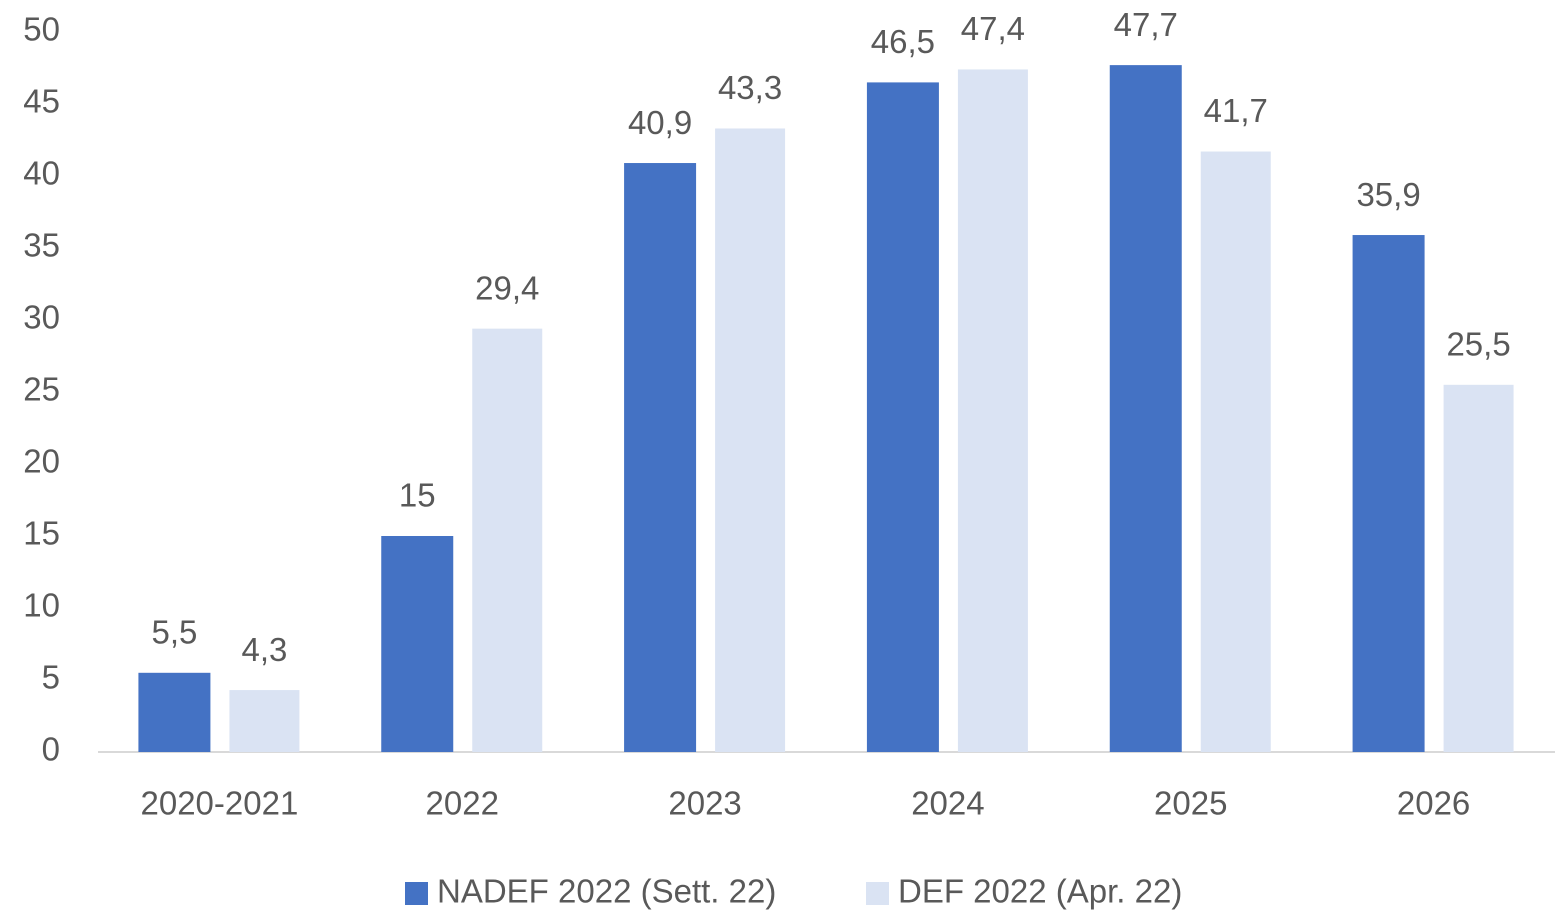  Describe the element at coordinates (1478, 344) in the screenshot. I see `data-label: 25,5` at that location.